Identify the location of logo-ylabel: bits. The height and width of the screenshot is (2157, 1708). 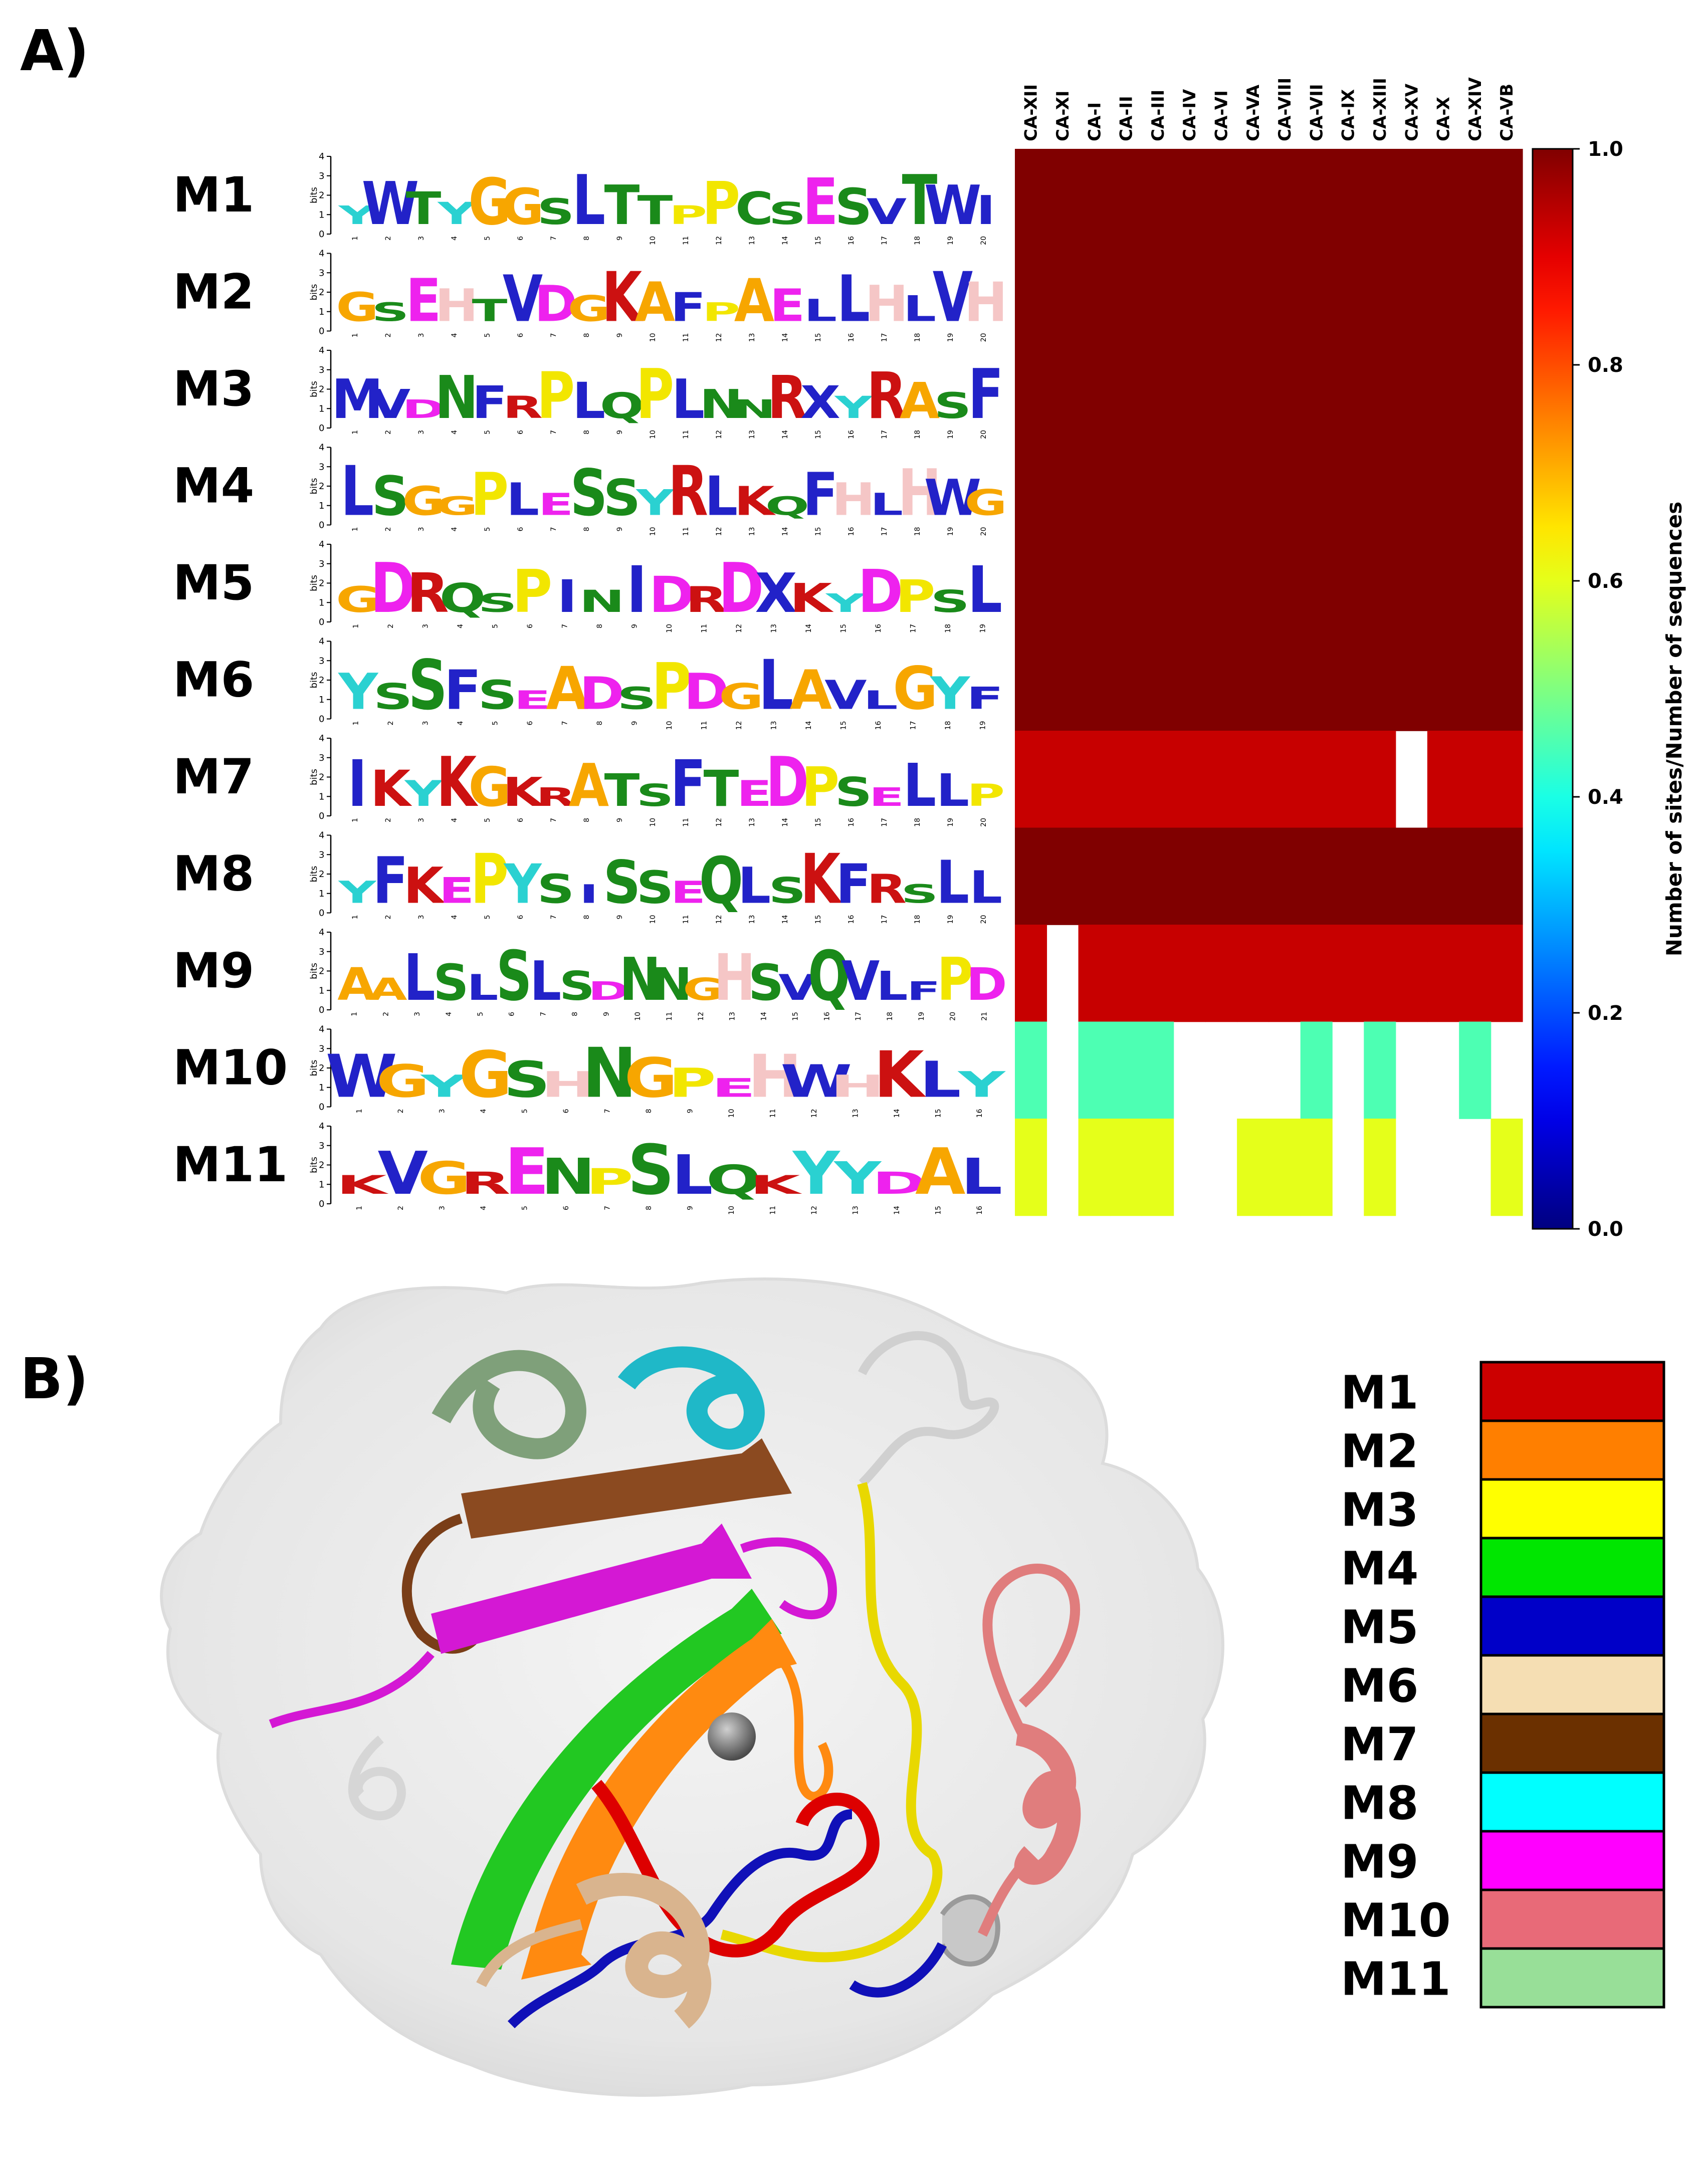
(314, 1068).